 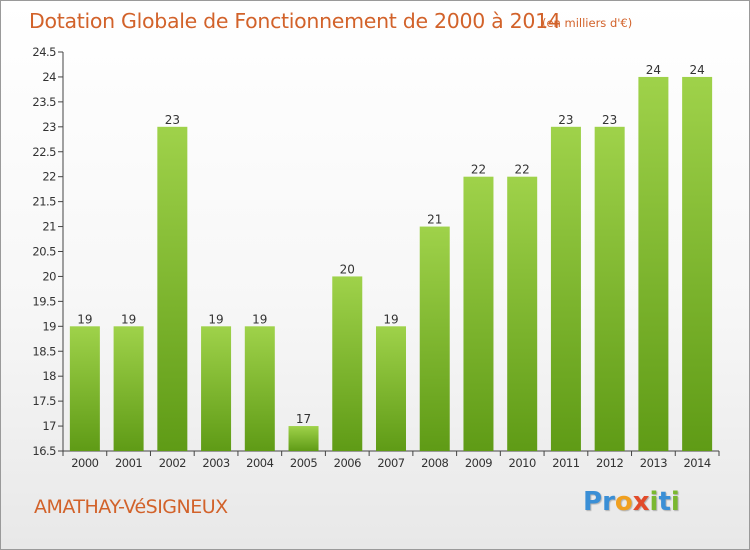 I want to click on proxiti-logo: Proxiti, so click(x=631, y=502).